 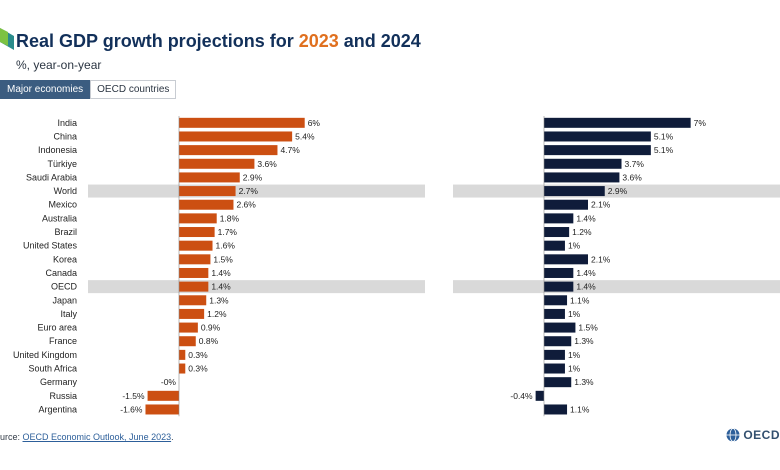 I want to click on value-label-2024-united-kingdom: 1%, so click(x=574, y=355).